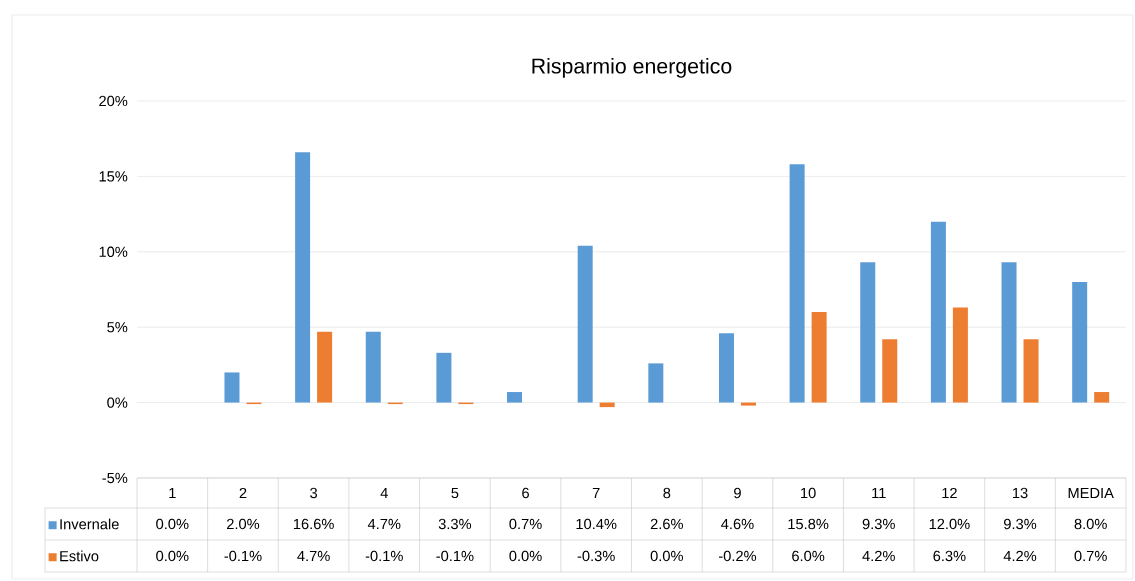 The width and height of the screenshot is (1135, 581). What do you see at coordinates (243, 493) in the screenshot?
I see `x-tick-label: 2` at bounding box center [243, 493].